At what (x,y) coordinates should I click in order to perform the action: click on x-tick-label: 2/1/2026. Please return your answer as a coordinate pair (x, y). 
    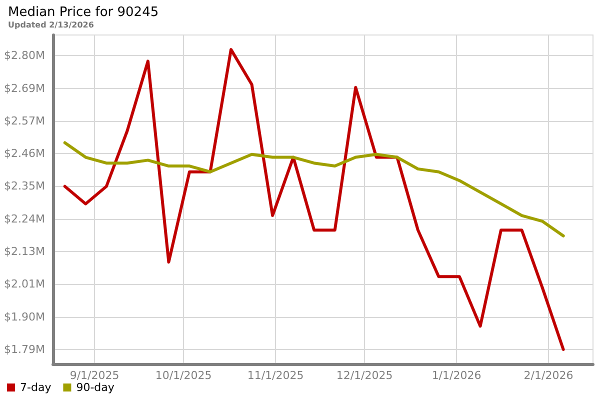
    Looking at the image, I should click on (549, 375).